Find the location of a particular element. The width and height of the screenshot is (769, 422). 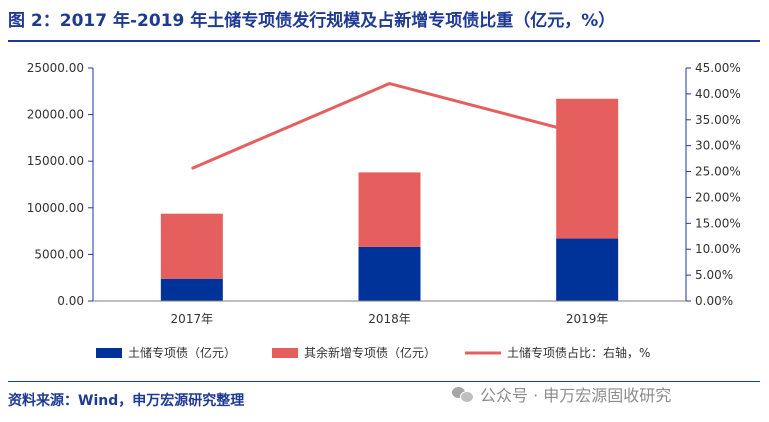

wechat-icon is located at coordinates (463, 394).